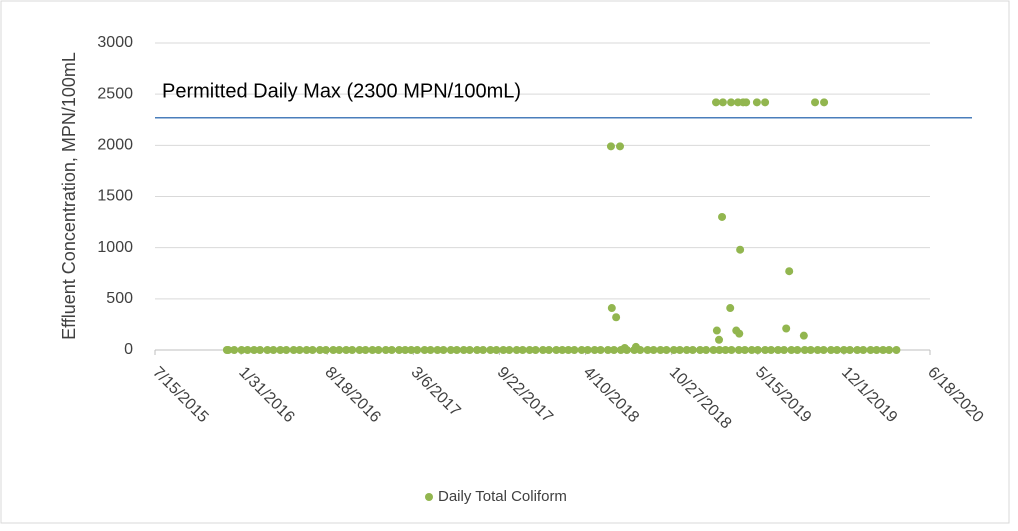  What do you see at coordinates (115, 145) in the screenshot?
I see `y-tick-label: 2000` at bounding box center [115, 145].